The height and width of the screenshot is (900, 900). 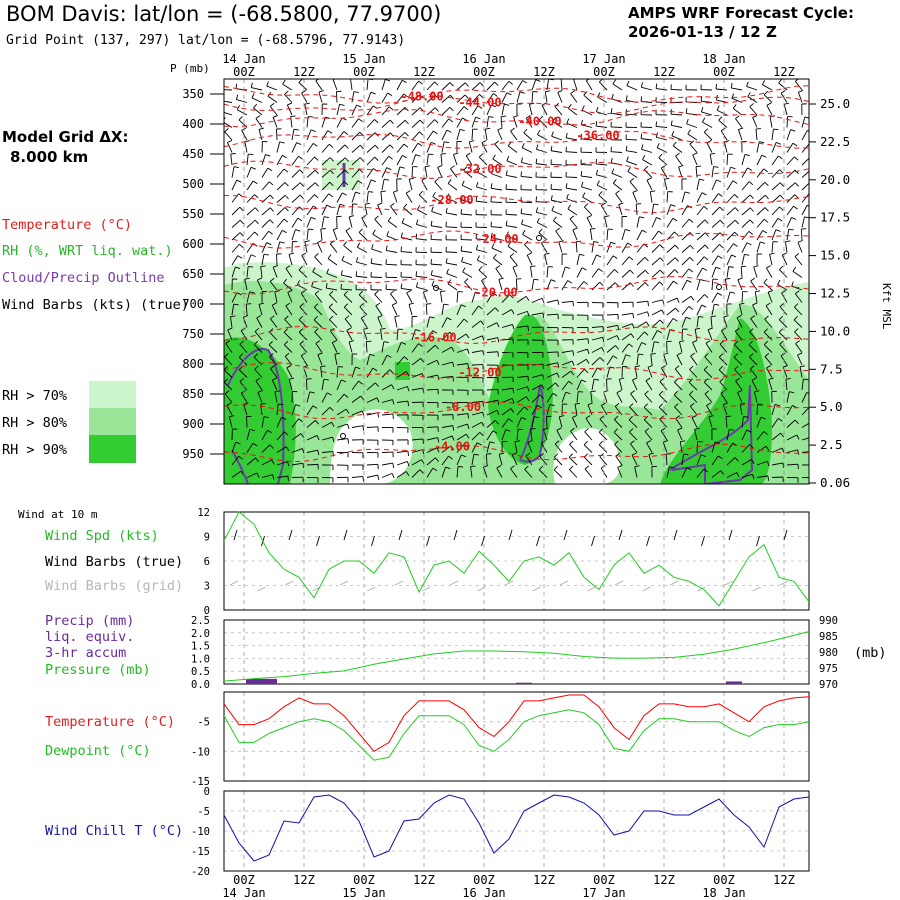 I want to click on legend-wind10m: Wind at 10 m, so click(x=58, y=514).